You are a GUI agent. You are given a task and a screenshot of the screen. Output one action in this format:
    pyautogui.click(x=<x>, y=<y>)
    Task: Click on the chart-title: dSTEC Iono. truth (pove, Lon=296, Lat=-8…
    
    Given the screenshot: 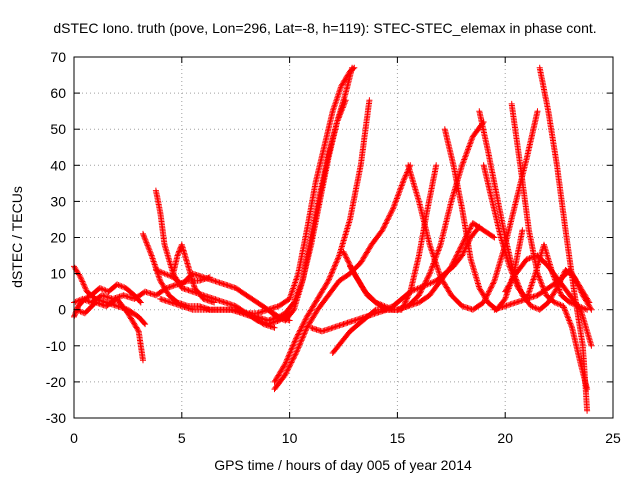 What is the action you would take?
    pyautogui.click(x=324, y=28)
    